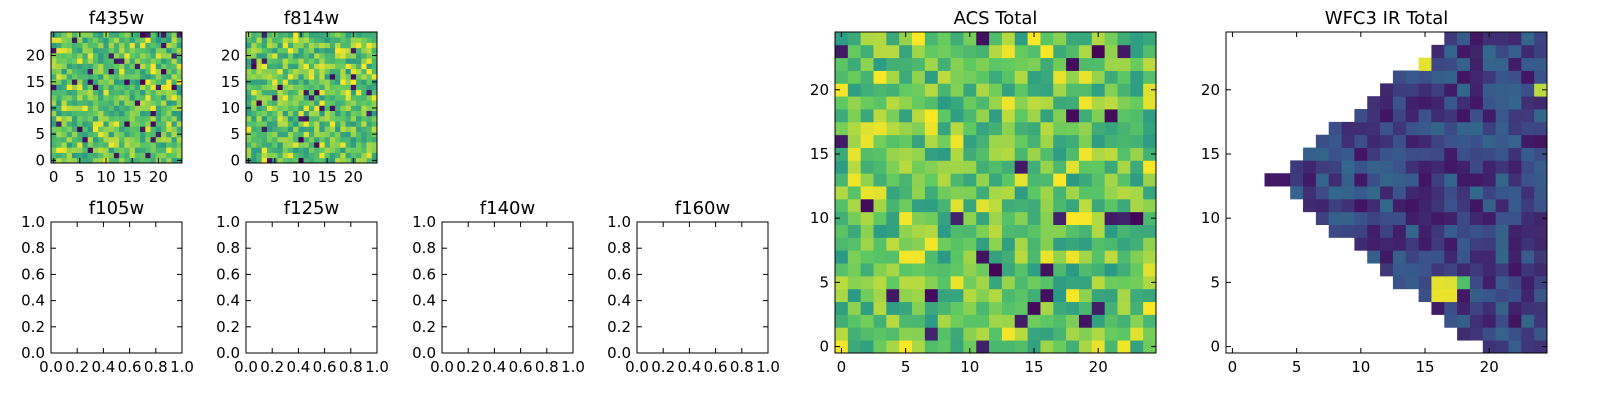  I want to click on x-tick-label: 5, so click(80, 177).